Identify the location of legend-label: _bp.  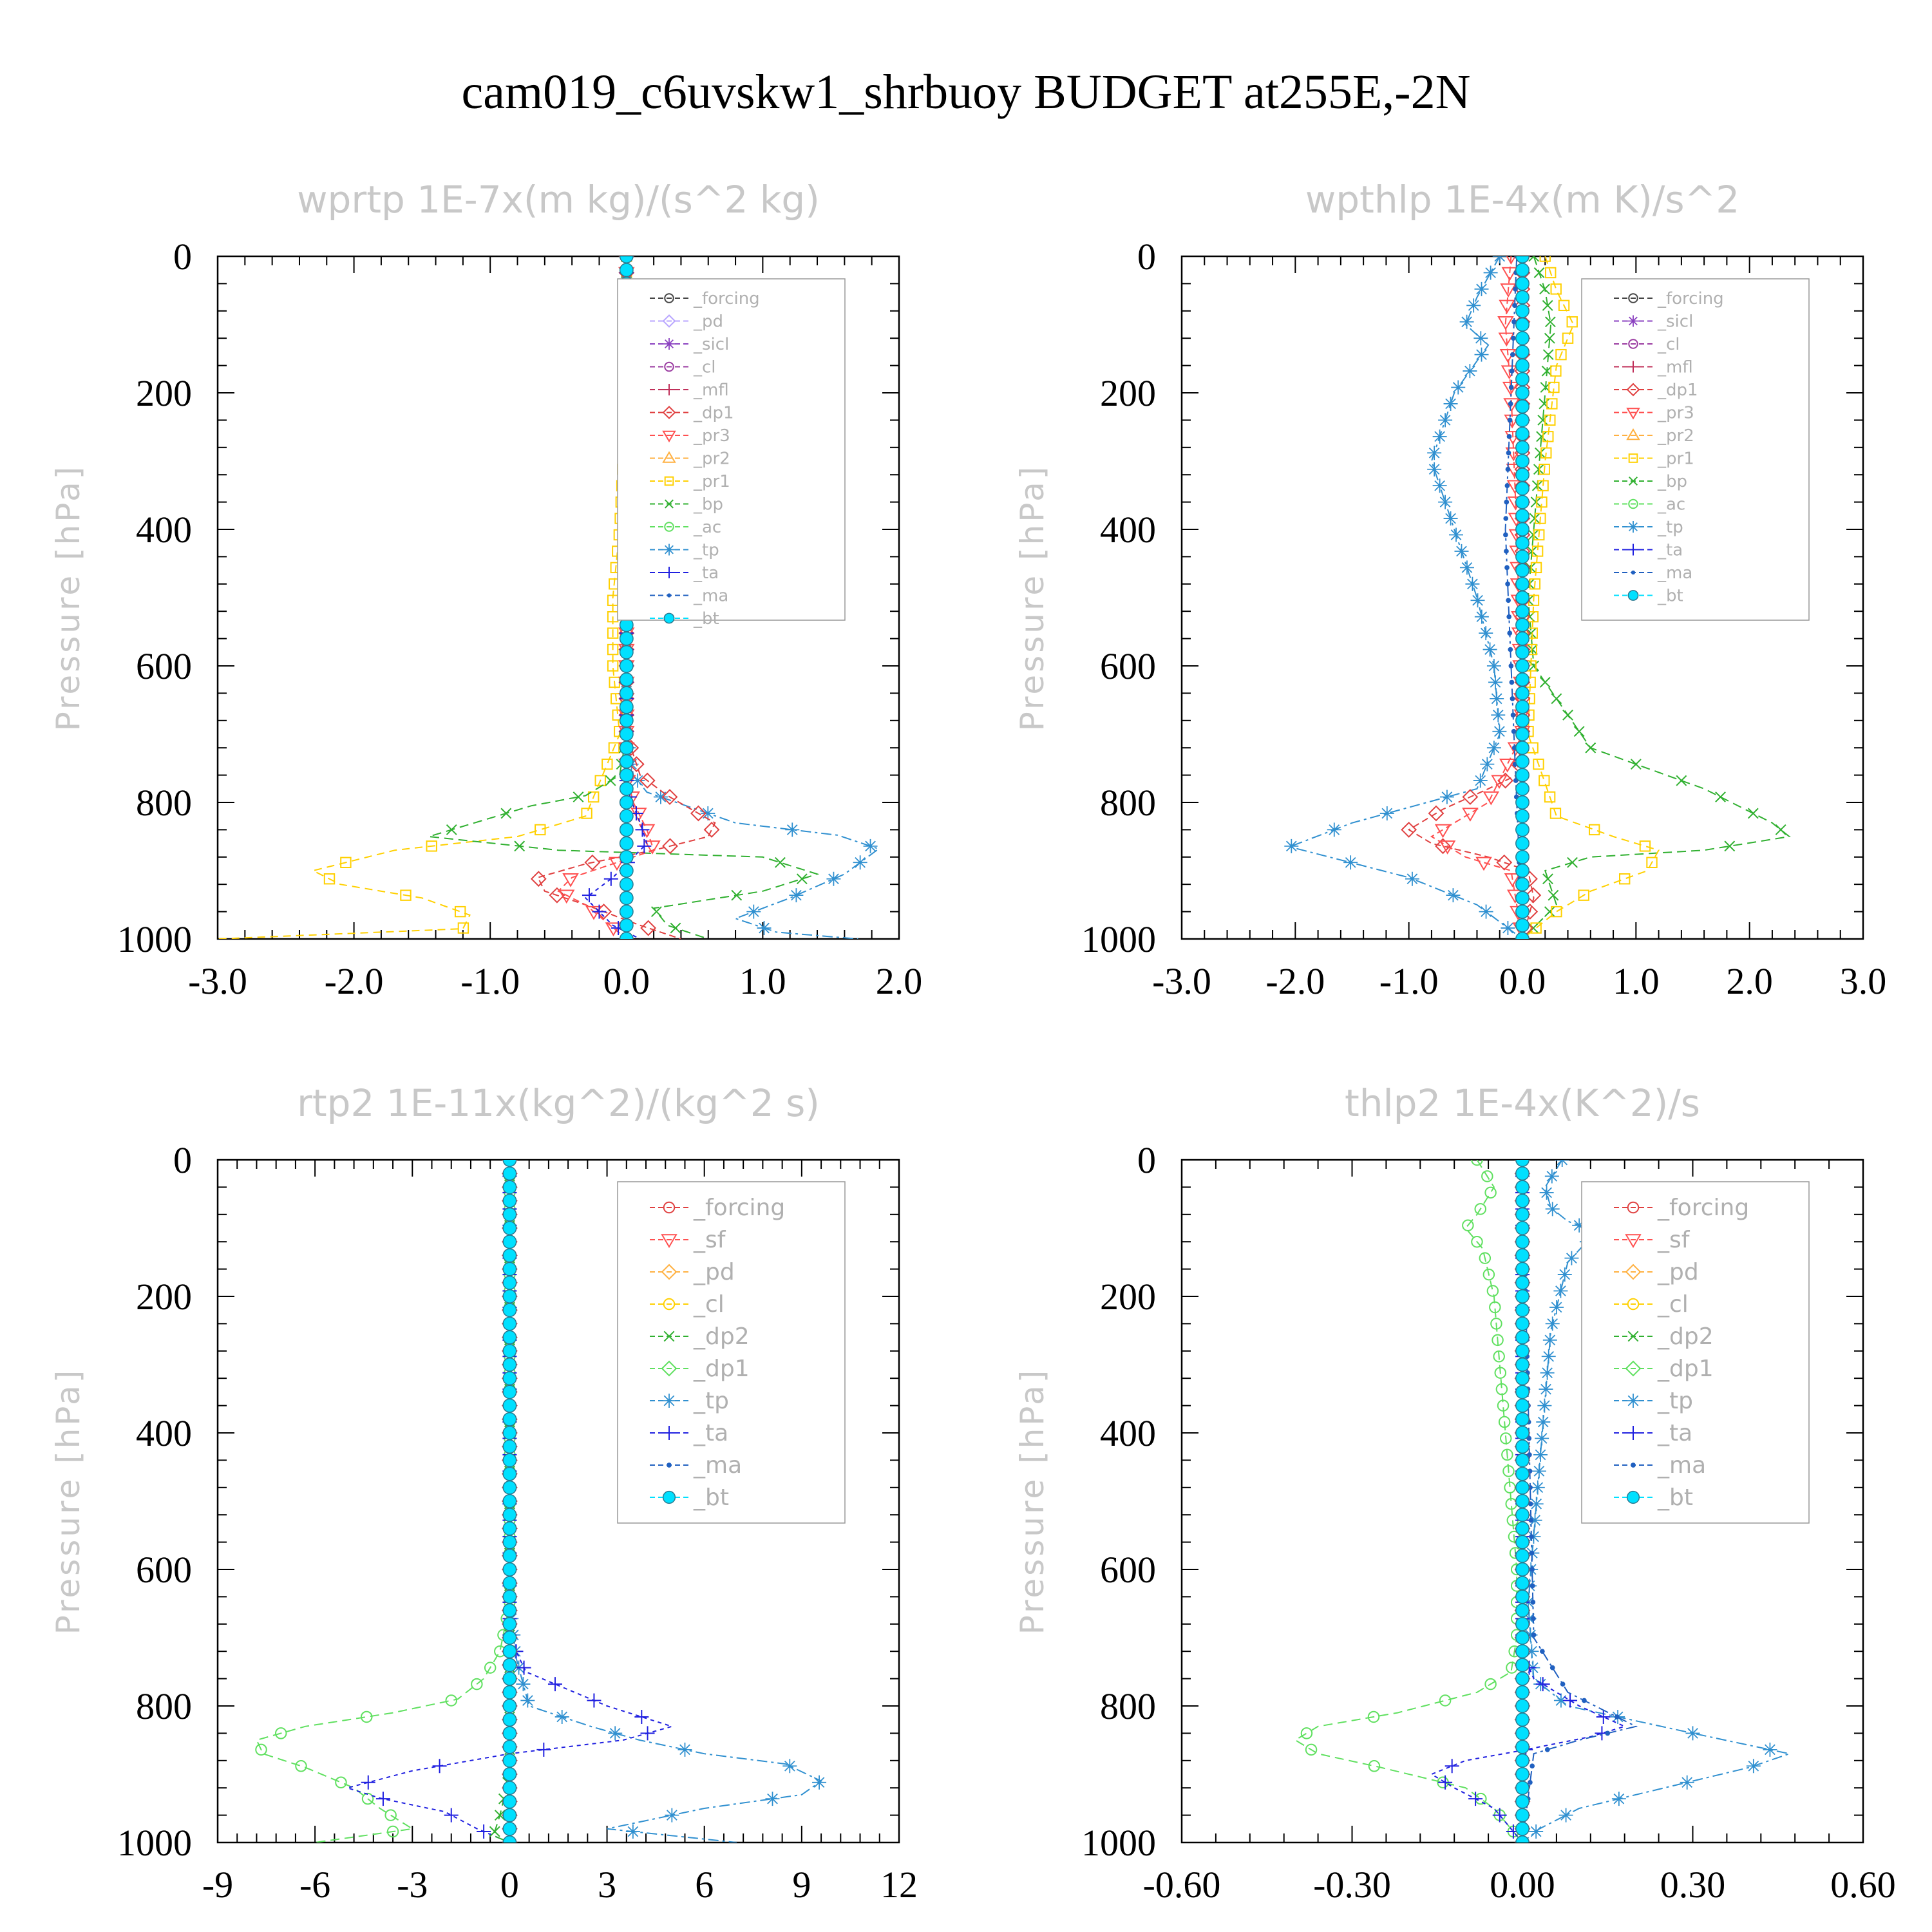
(708, 505).